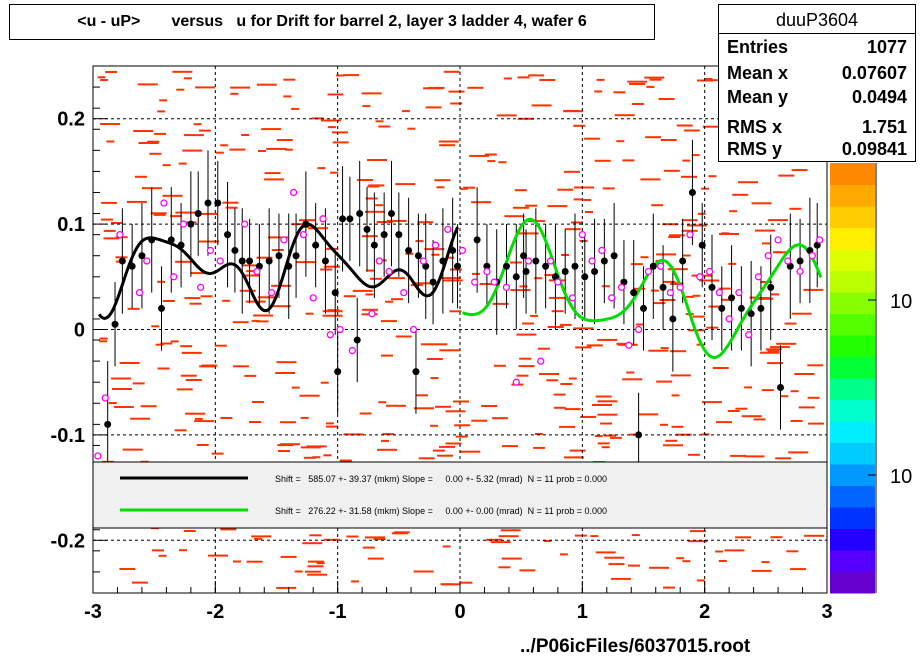  Describe the element at coordinates (71, 225) in the screenshot. I see `y-tick-label: 0.1` at that location.